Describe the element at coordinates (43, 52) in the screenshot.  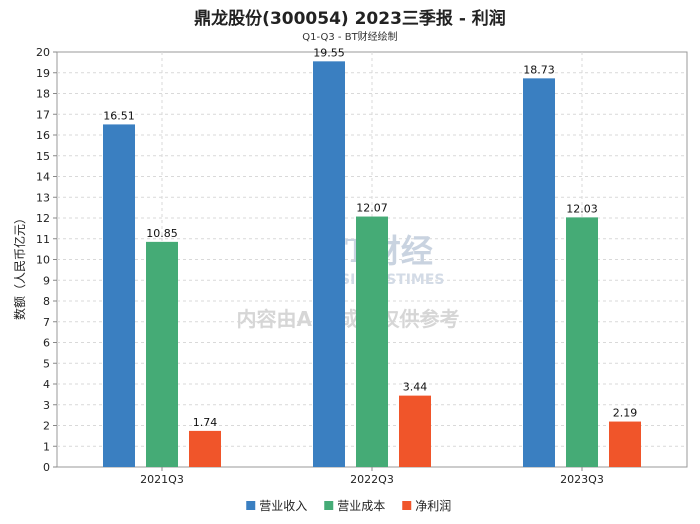
I see `y-tick-label: 20` at that location.